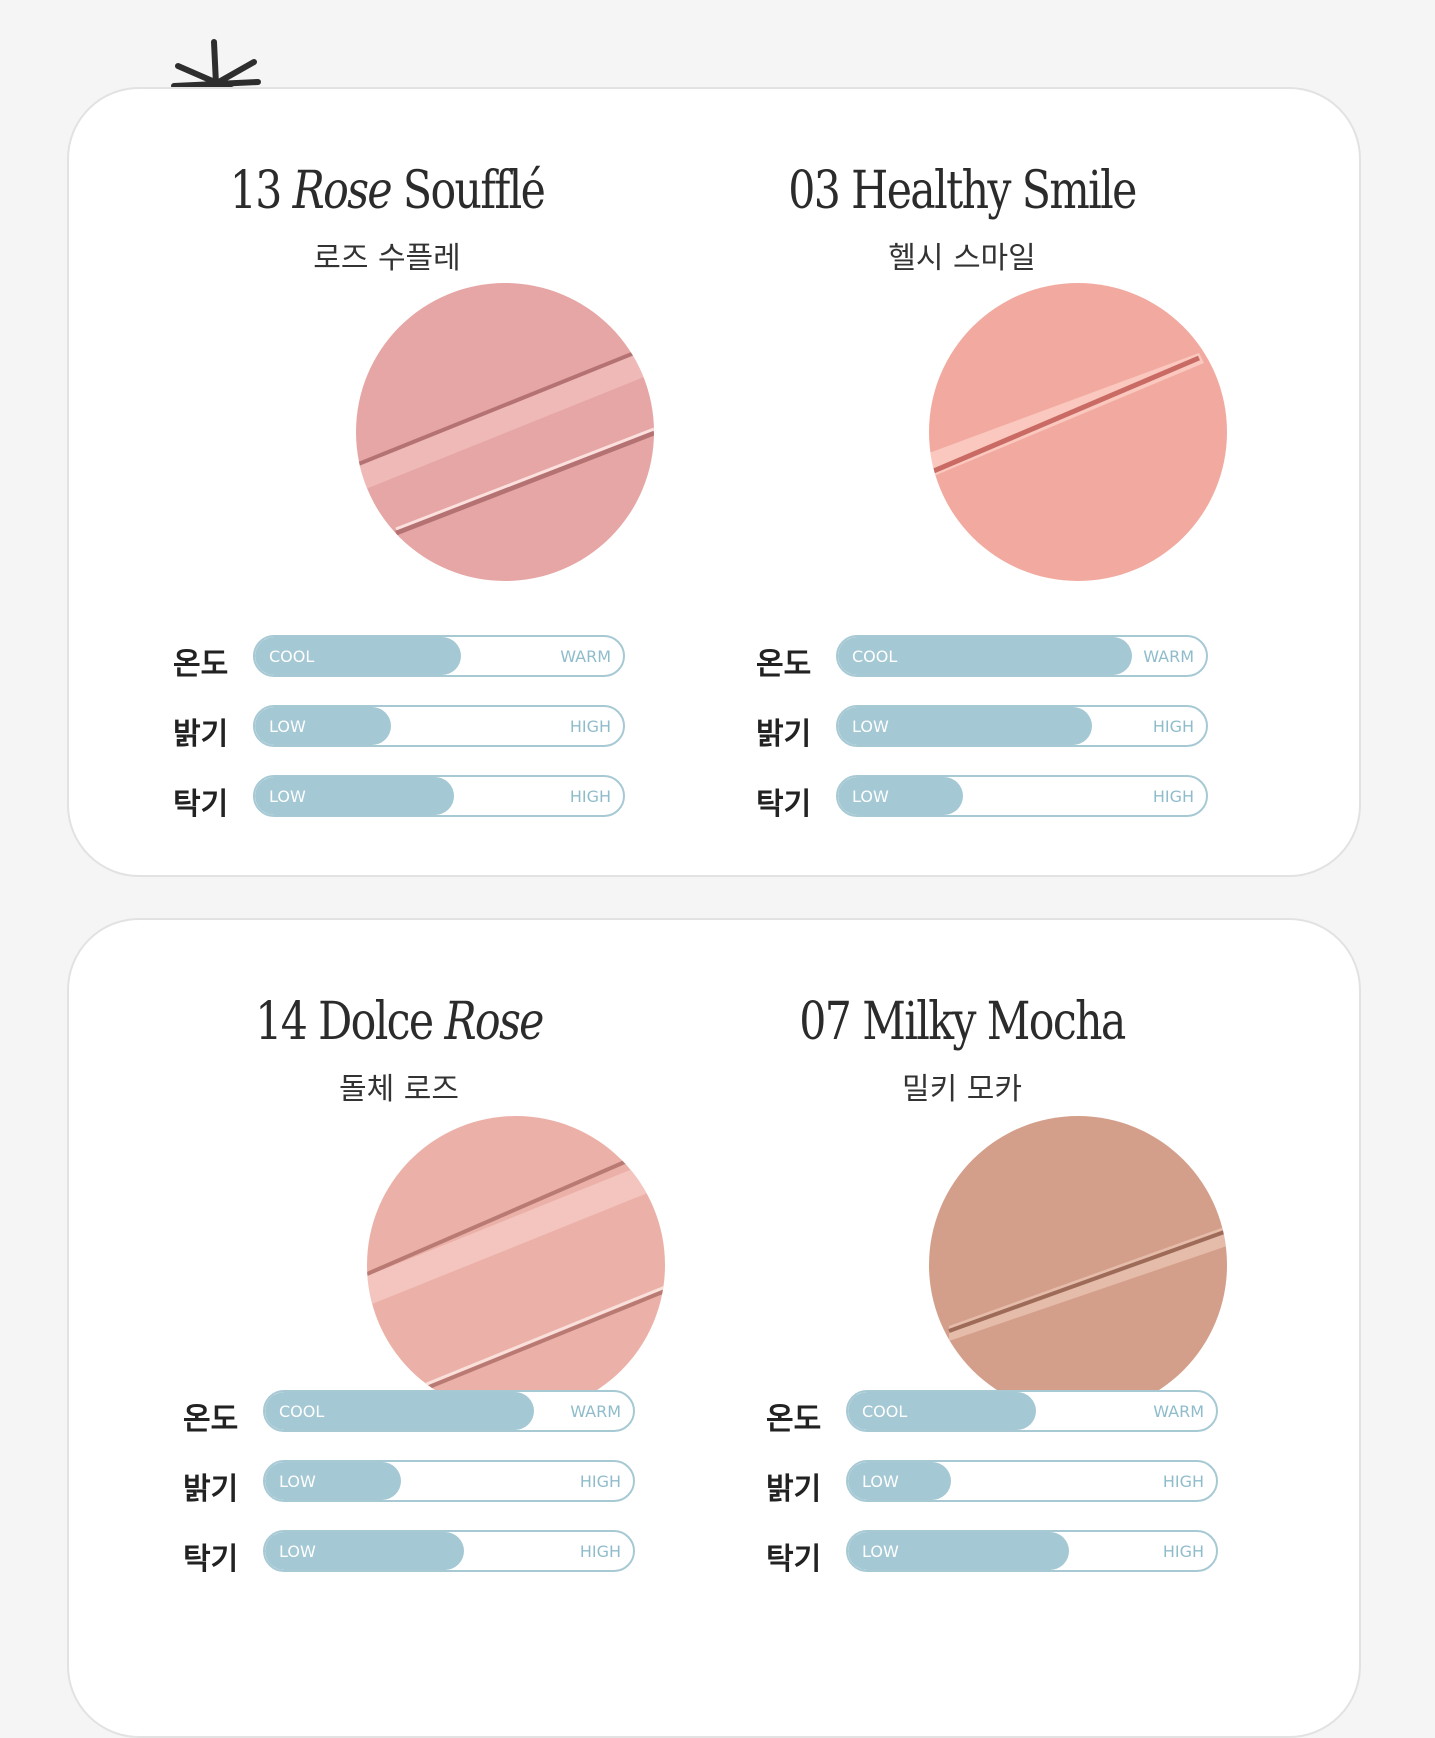  I want to click on shade-milky-mocha: 07 Milky Mocha 밀키 모카, so click(969, 1230).